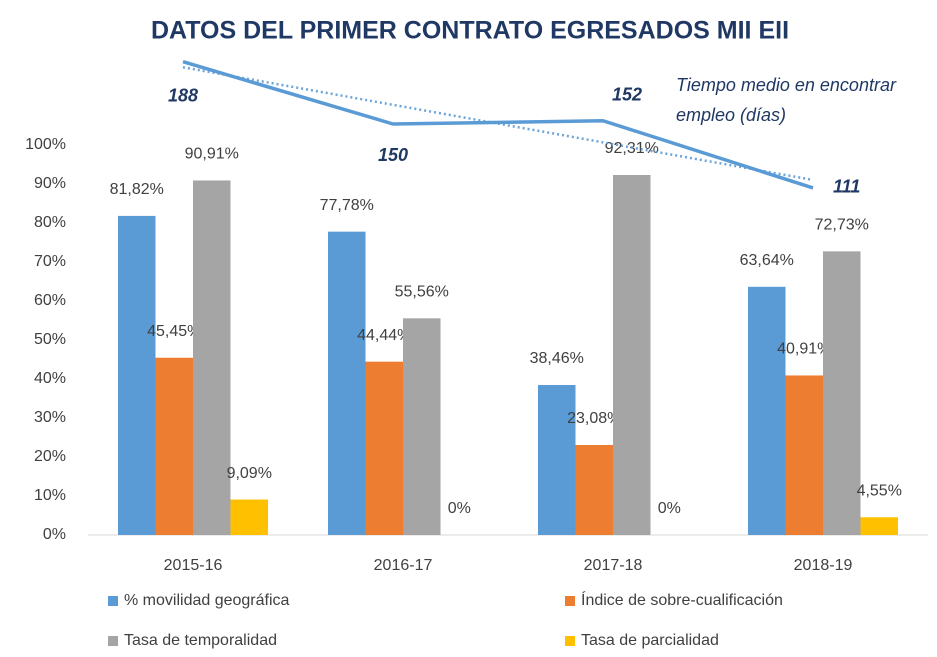 The width and height of the screenshot is (937, 657). Describe the element at coordinates (650, 640) in the screenshot. I see `legend-label: Tasa de parcialidad` at that location.